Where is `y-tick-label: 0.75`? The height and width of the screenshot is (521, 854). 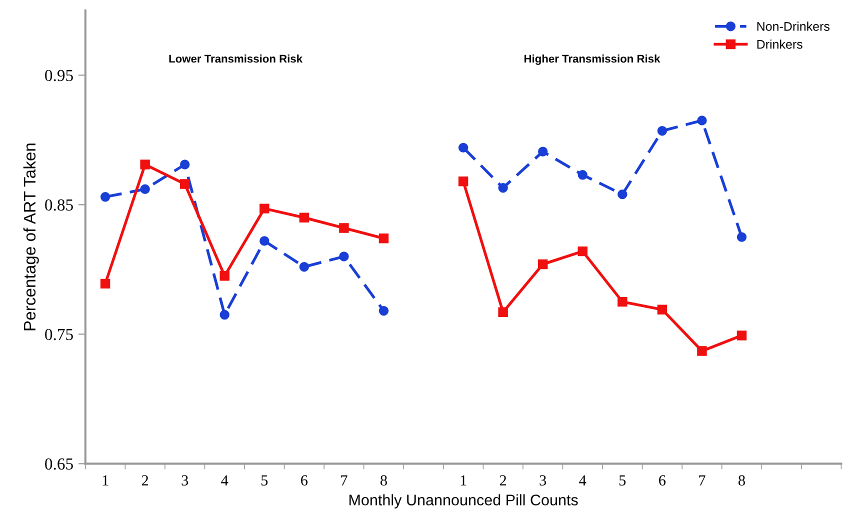 y-tick-label: 0.75 is located at coordinates (59, 334).